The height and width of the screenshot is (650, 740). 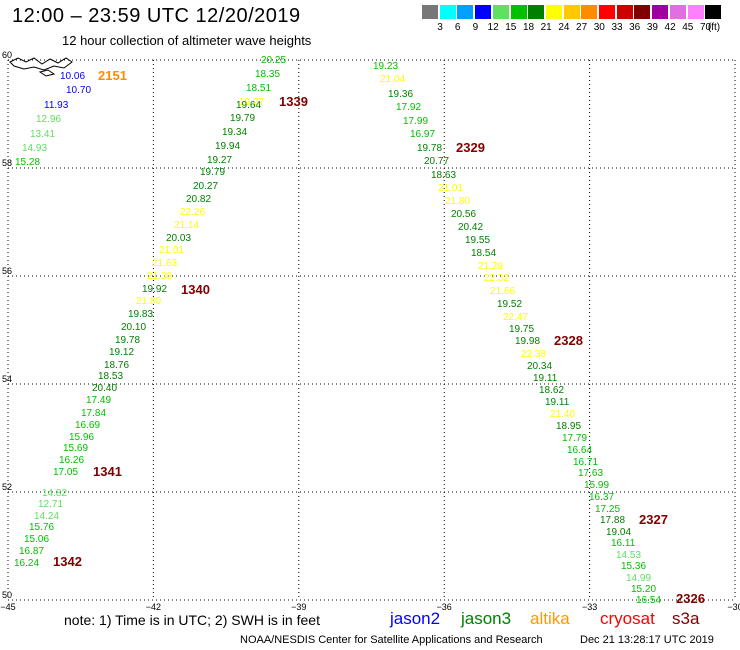 What do you see at coordinates (528, 27) in the screenshot?
I see `scale-label: 18` at bounding box center [528, 27].